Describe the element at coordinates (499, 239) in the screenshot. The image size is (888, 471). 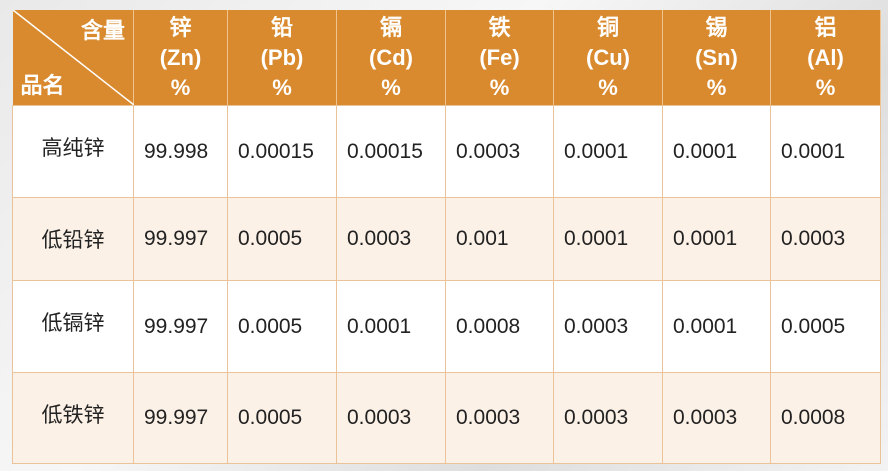
I see `cell-value: 0.001` at that location.